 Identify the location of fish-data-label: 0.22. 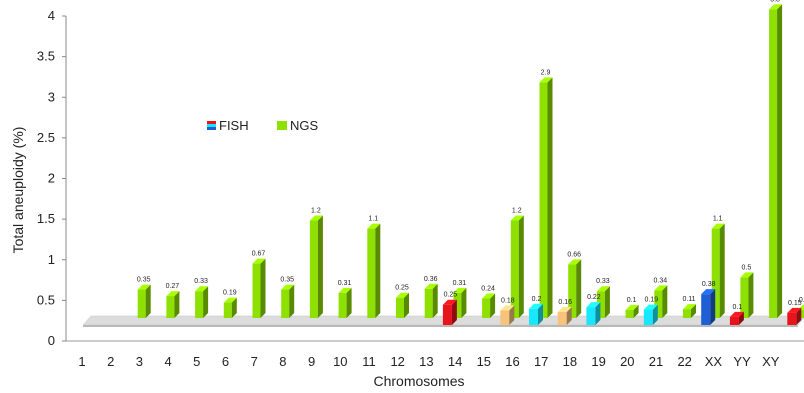
(594, 297).